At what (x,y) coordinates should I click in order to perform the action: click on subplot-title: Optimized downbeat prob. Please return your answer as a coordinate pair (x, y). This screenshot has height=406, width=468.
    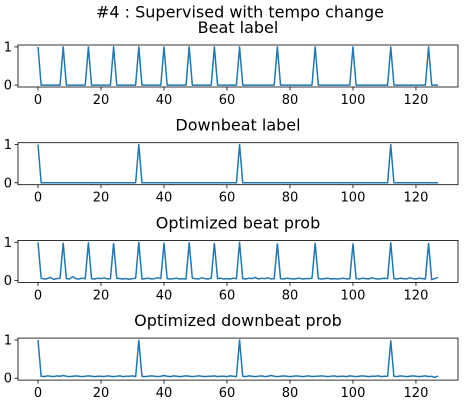
    Looking at the image, I should click on (238, 320).